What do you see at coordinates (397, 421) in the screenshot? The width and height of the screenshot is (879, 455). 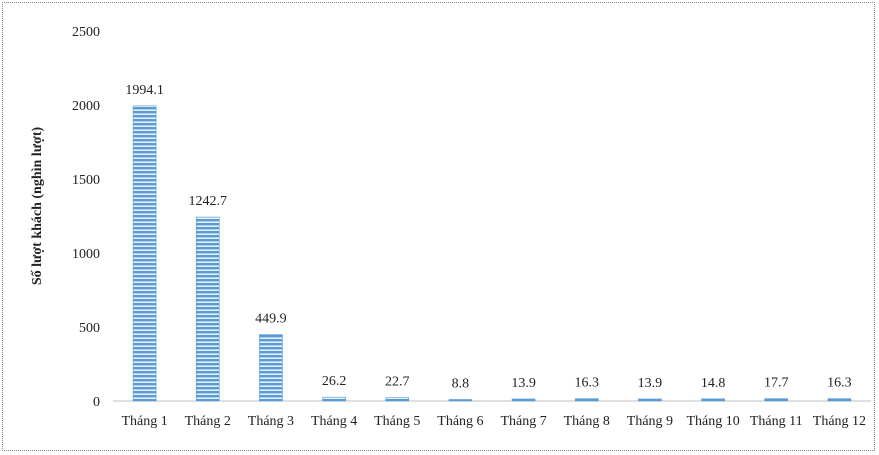 I see `x-tick-label: Tháng 5` at bounding box center [397, 421].